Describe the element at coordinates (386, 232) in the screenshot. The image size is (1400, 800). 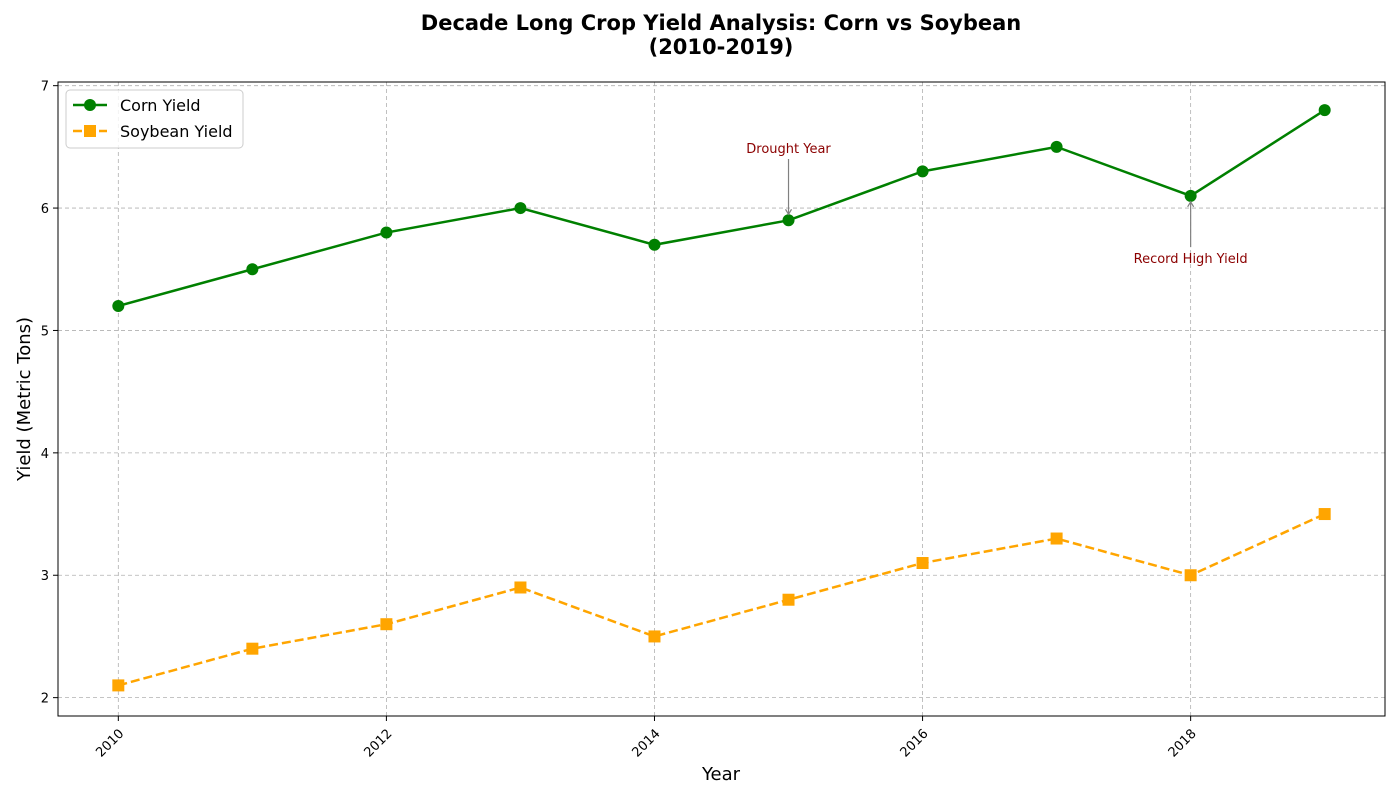
I see `corn-point-2012` at that location.